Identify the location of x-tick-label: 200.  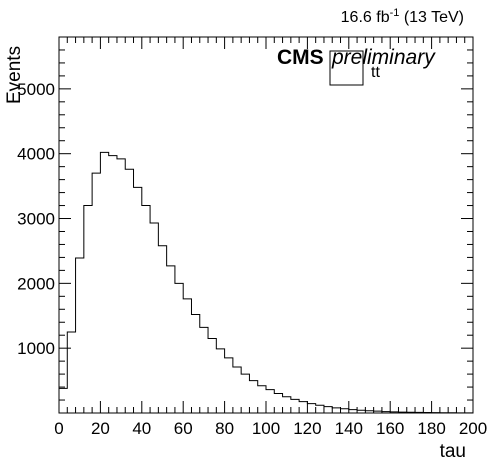
(473, 428).